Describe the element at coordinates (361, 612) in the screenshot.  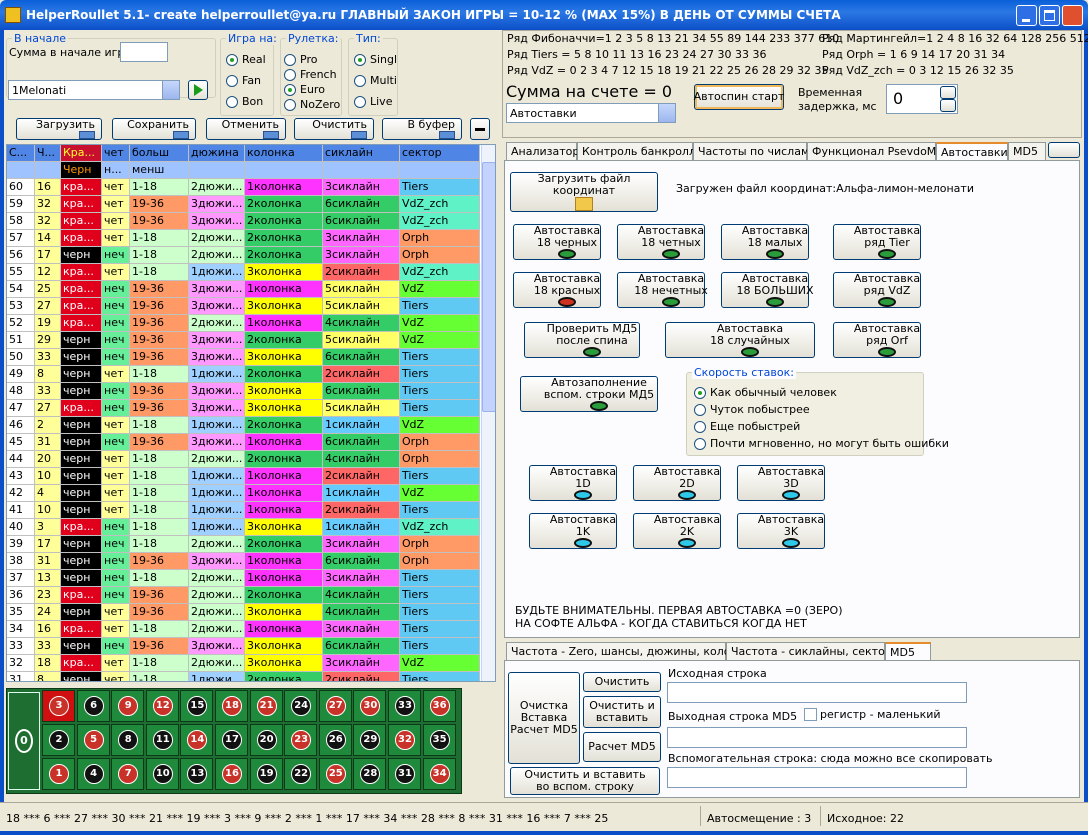
I see `table-cell: 4сиклайн` at that location.